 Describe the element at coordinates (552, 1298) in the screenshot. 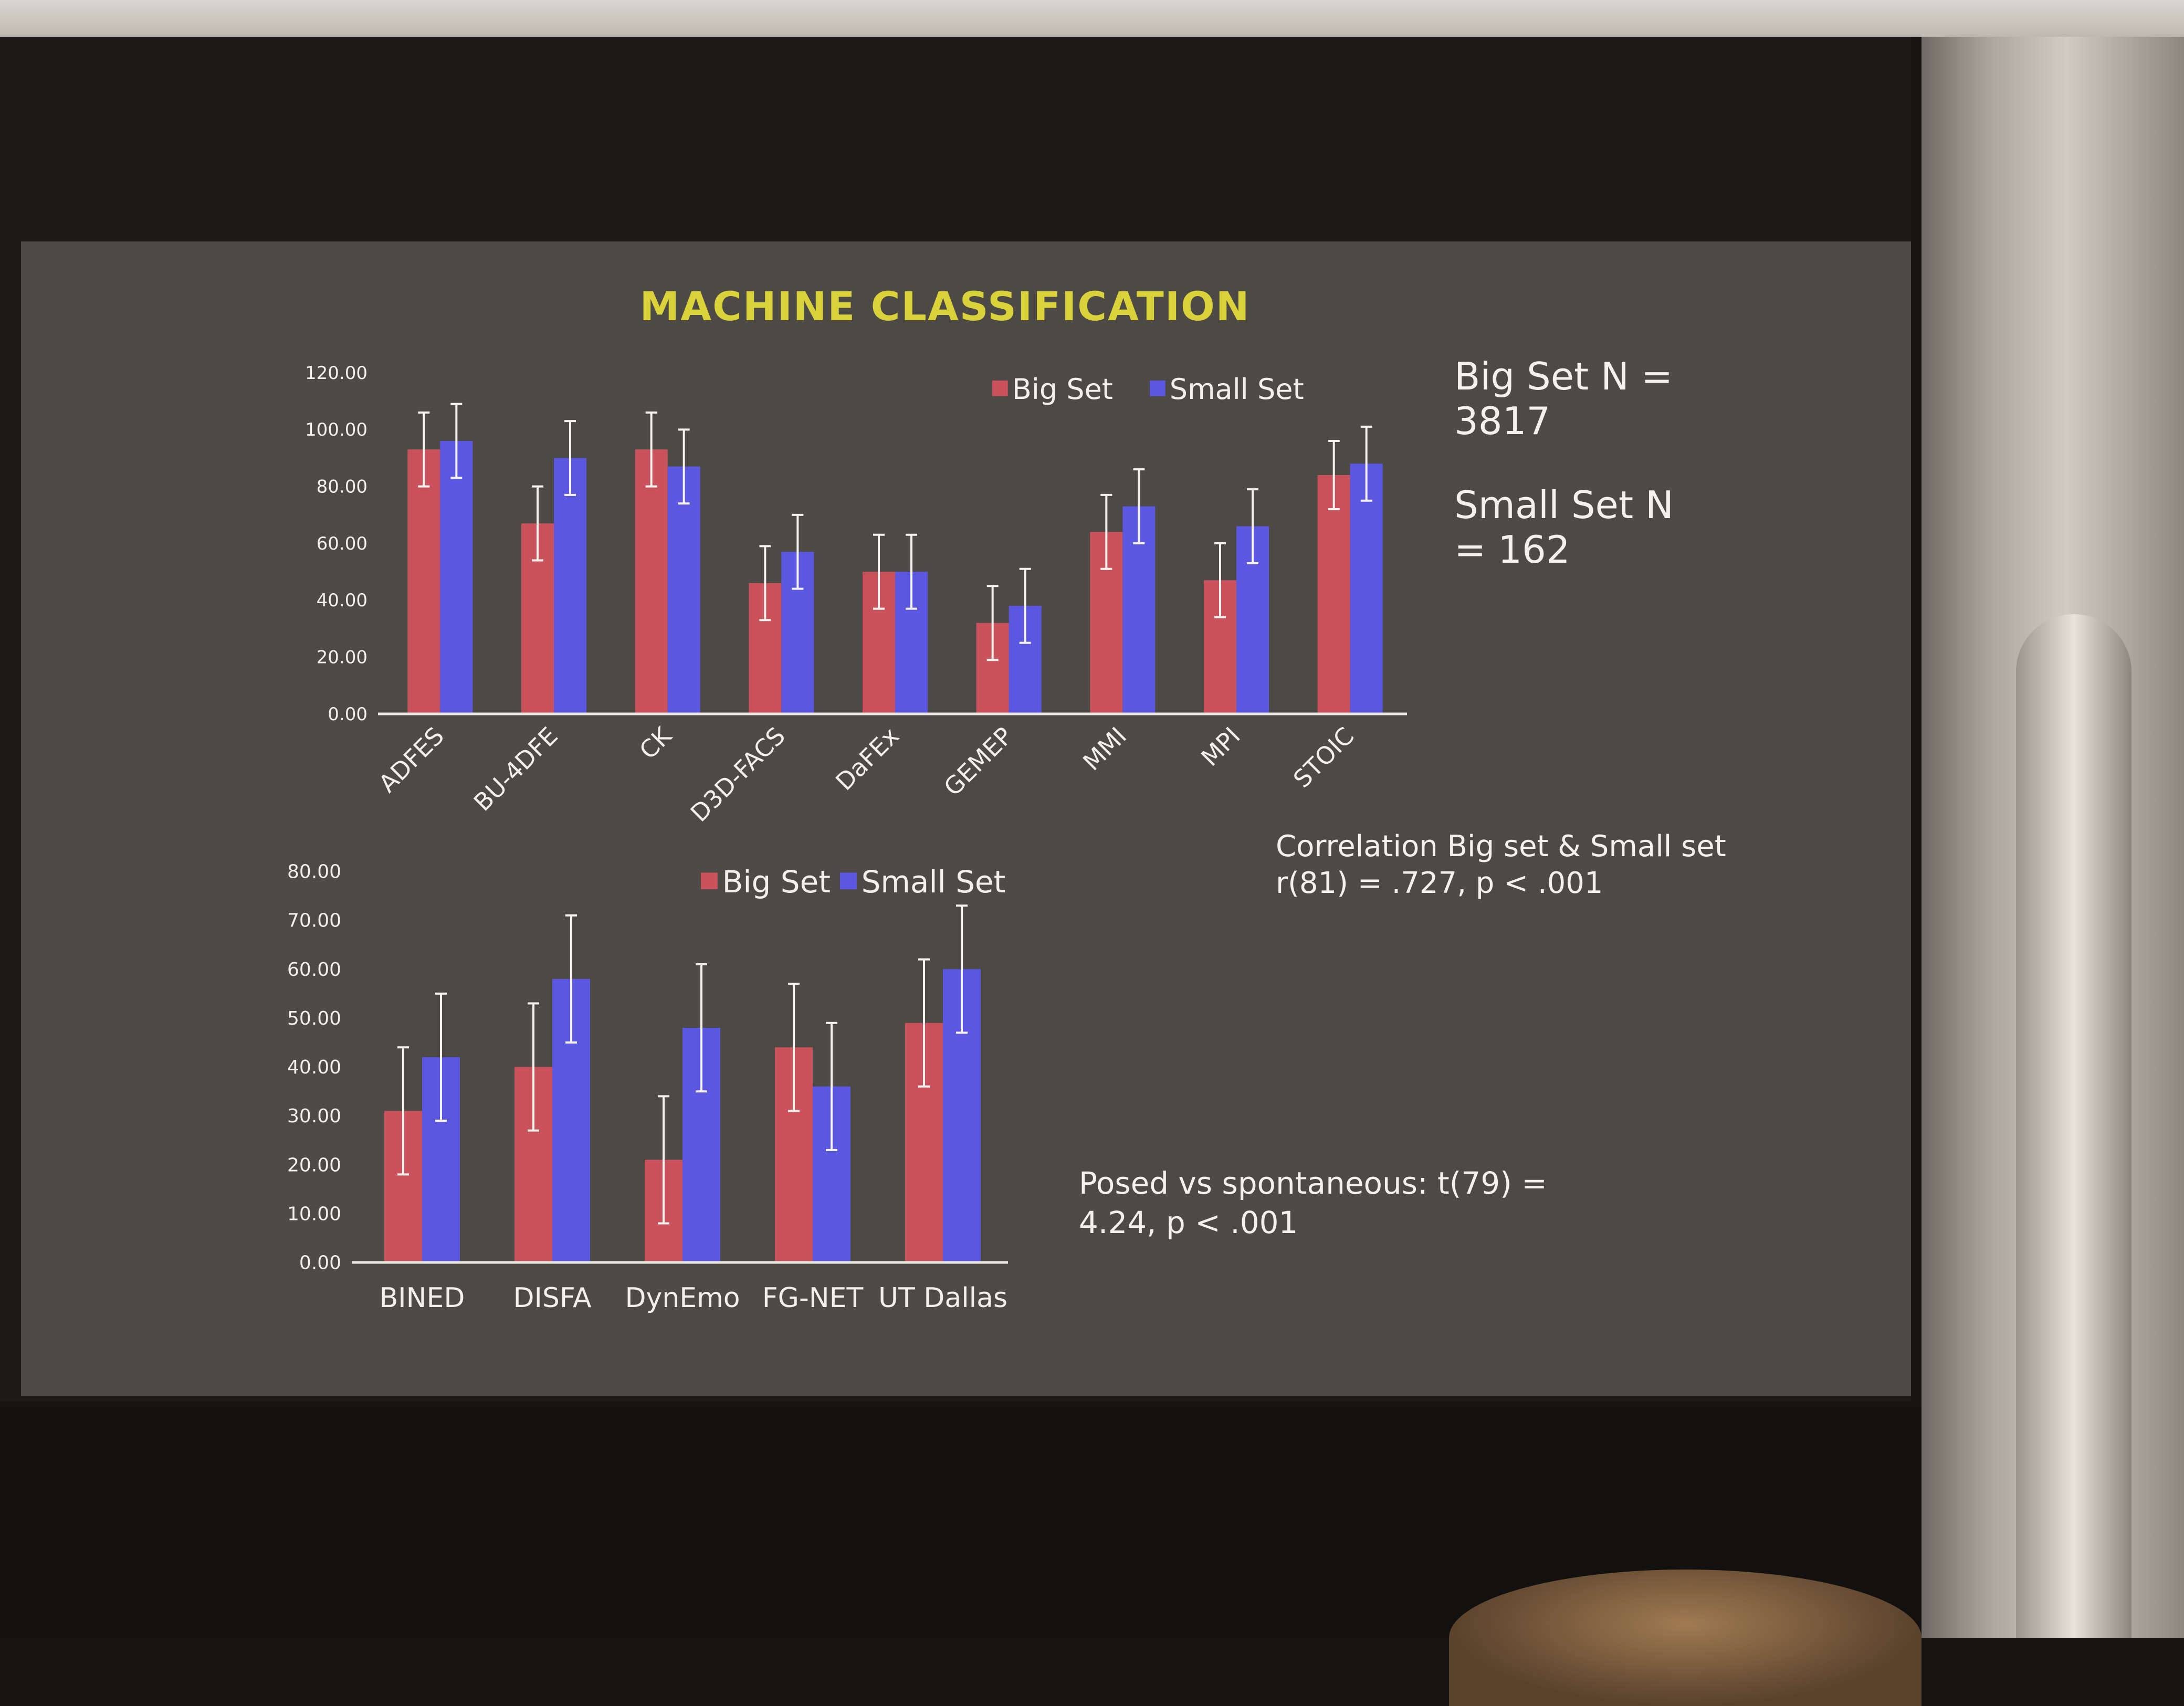

I see `category-label: DISFA` at that location.